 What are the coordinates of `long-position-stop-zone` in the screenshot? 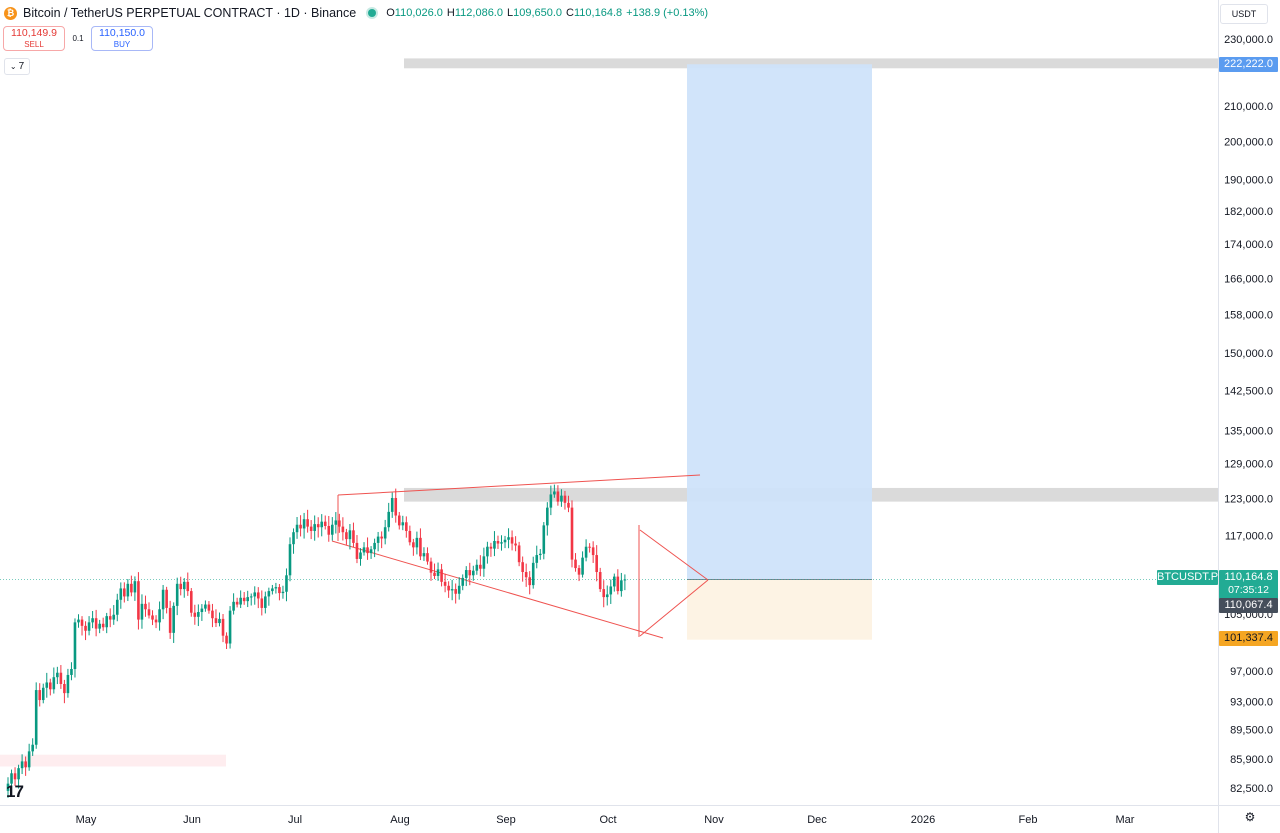 It's located at (779, 609).